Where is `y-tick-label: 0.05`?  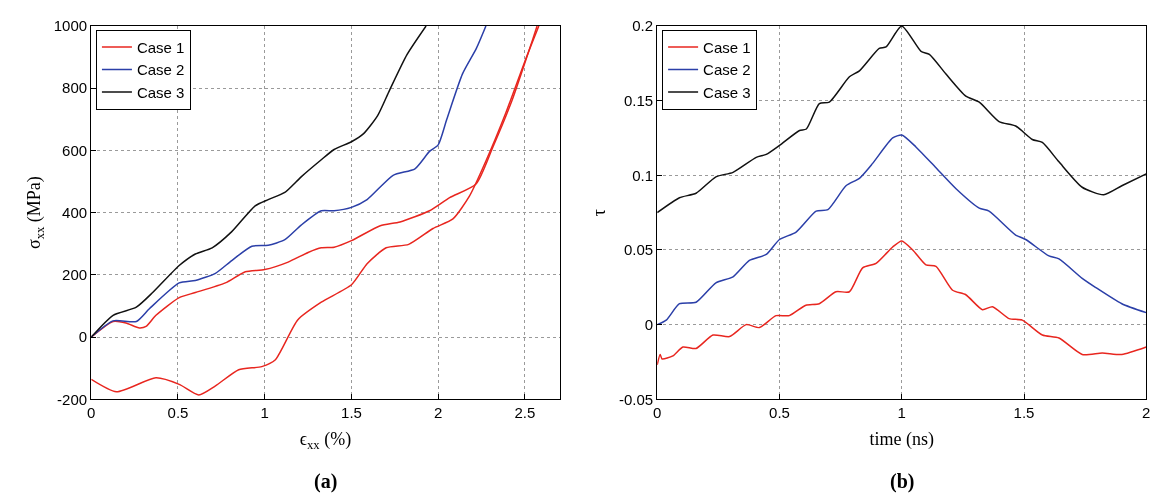
y-tick-label: 0.05 is located at coordinates (638, 250).